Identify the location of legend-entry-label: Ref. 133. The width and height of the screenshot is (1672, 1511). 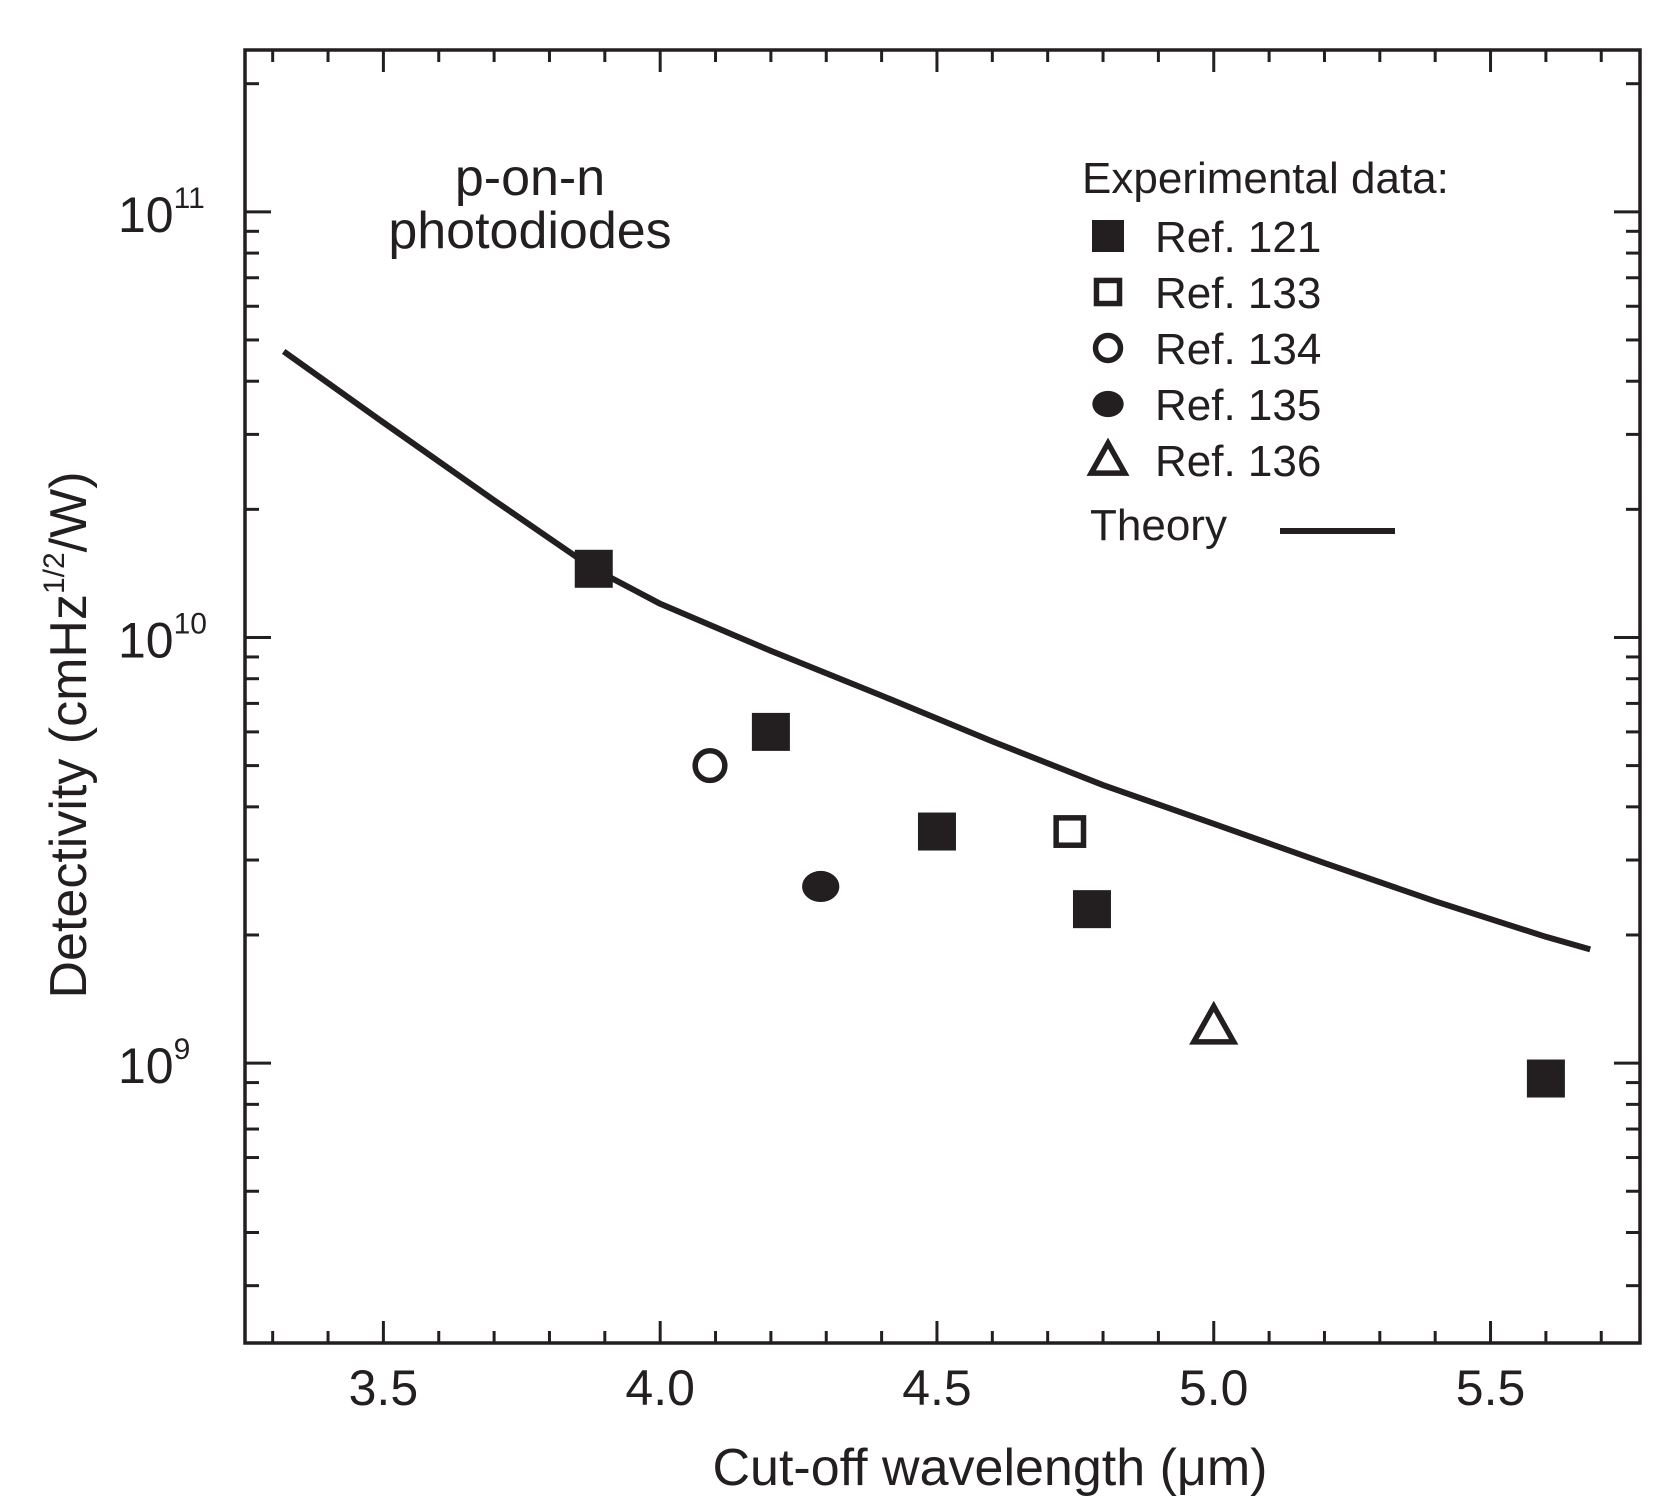
(1238, 293).